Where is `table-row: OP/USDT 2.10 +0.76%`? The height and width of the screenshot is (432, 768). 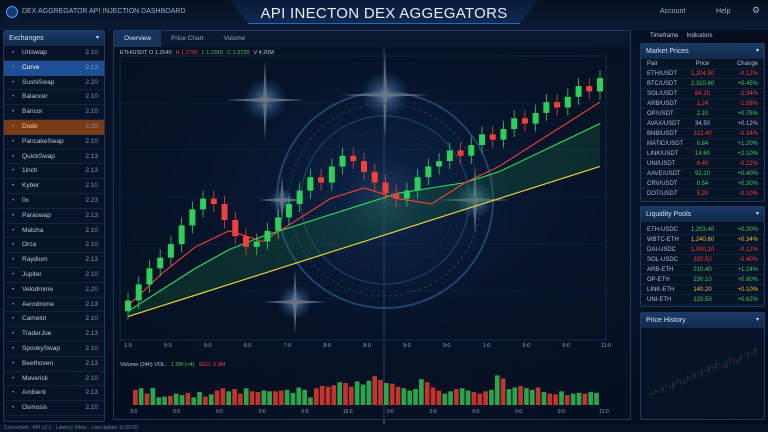
table-row: OP/USDT 2.10 +0.76% is located at coordinates (702, 114).